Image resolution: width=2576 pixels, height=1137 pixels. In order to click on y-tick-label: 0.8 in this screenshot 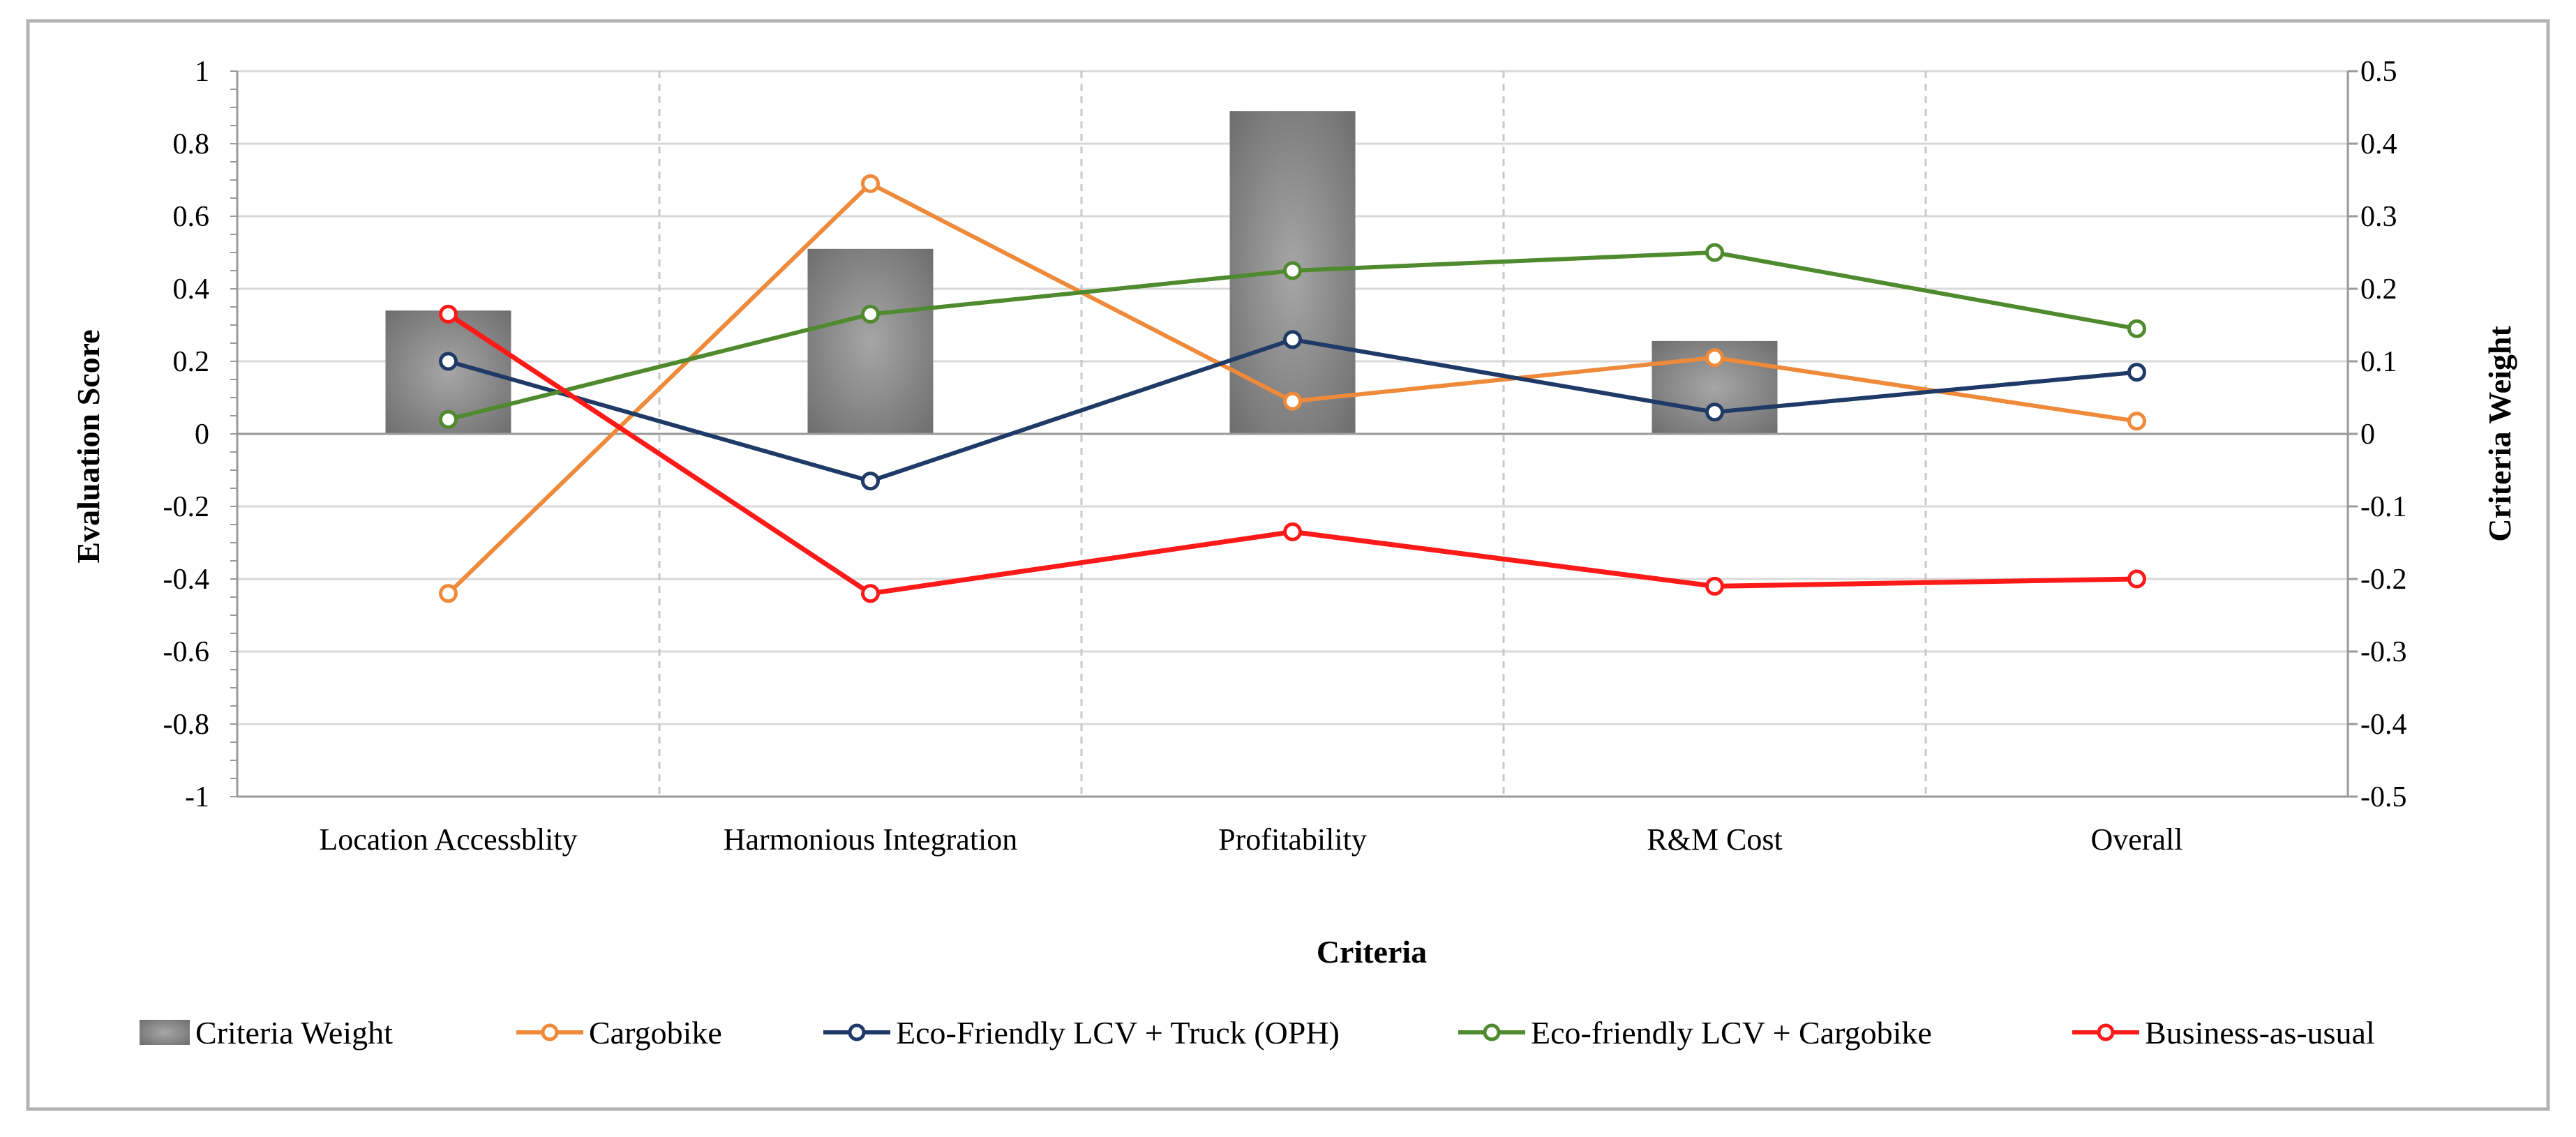, I will do `click(191, 144)`.